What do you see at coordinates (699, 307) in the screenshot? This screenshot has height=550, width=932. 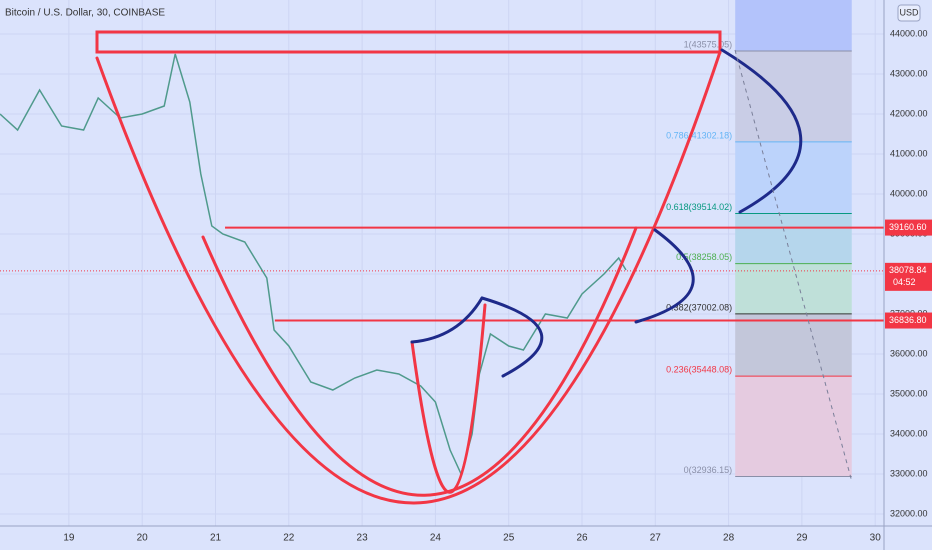 I see `fib-label: 0.382(37002.08)` at bounding box center [699, 307].